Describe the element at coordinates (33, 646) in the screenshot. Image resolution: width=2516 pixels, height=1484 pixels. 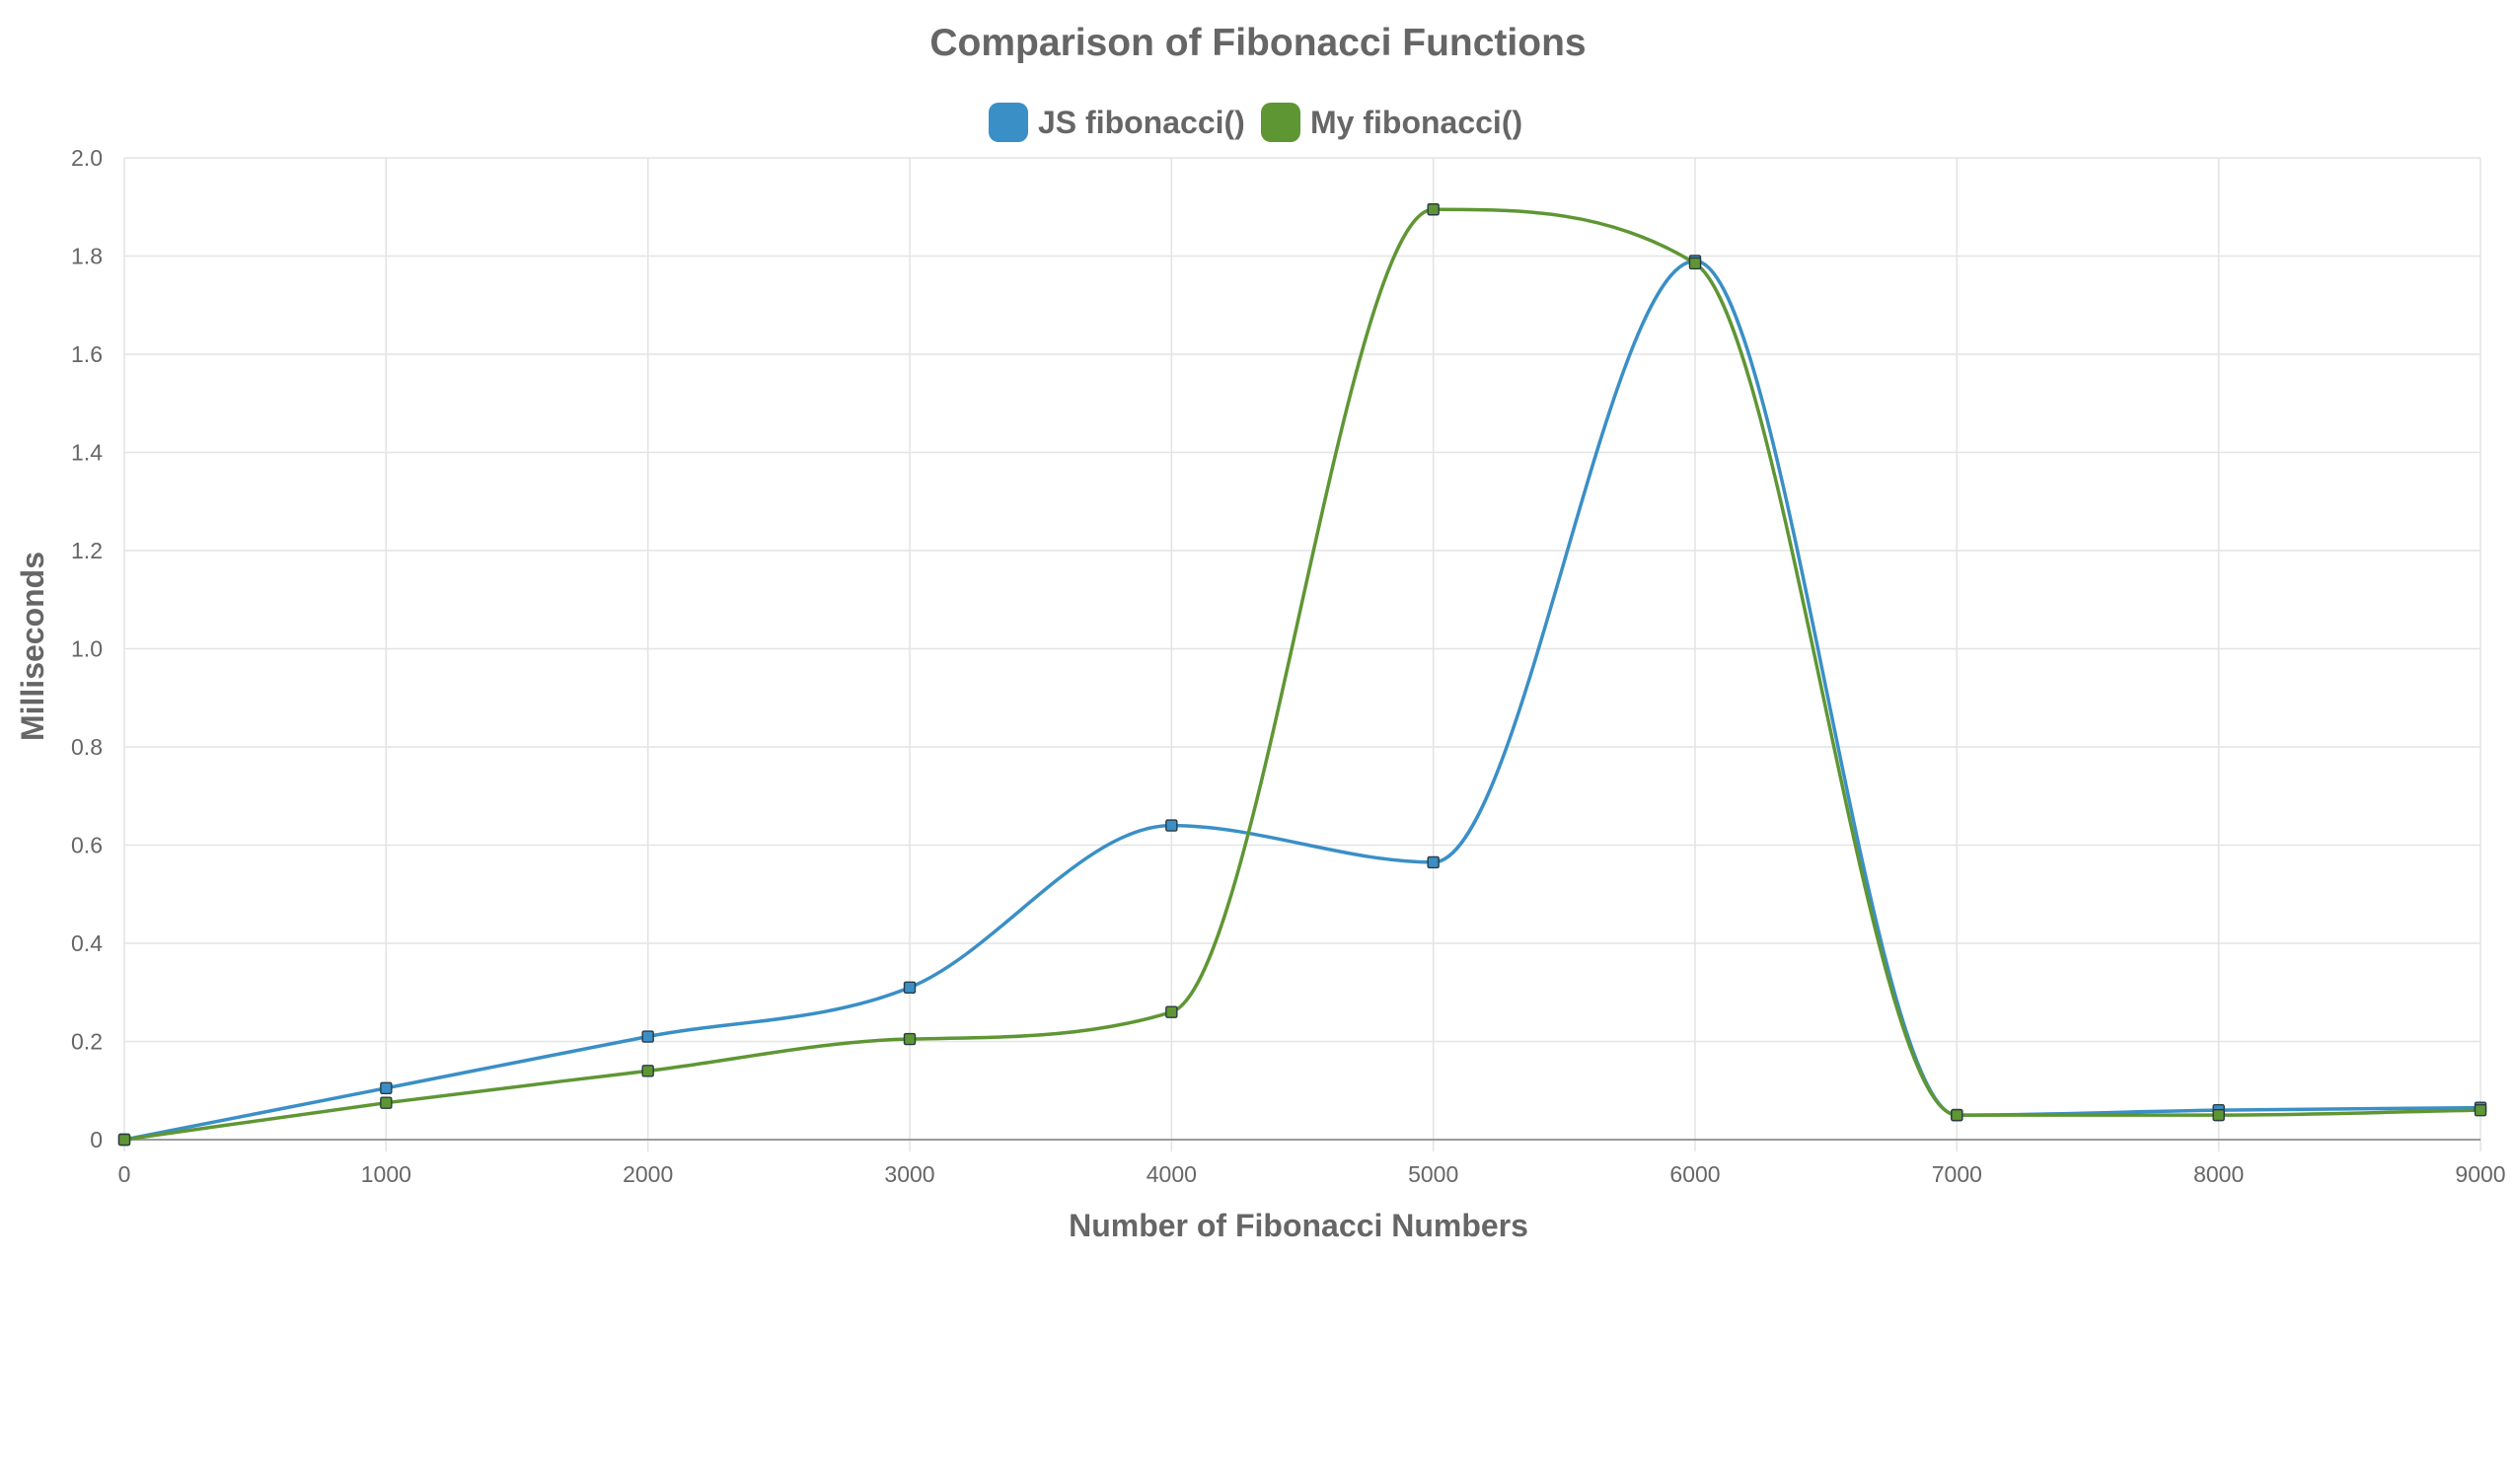
I see `y-axis-title: Milliseconds` at that location.